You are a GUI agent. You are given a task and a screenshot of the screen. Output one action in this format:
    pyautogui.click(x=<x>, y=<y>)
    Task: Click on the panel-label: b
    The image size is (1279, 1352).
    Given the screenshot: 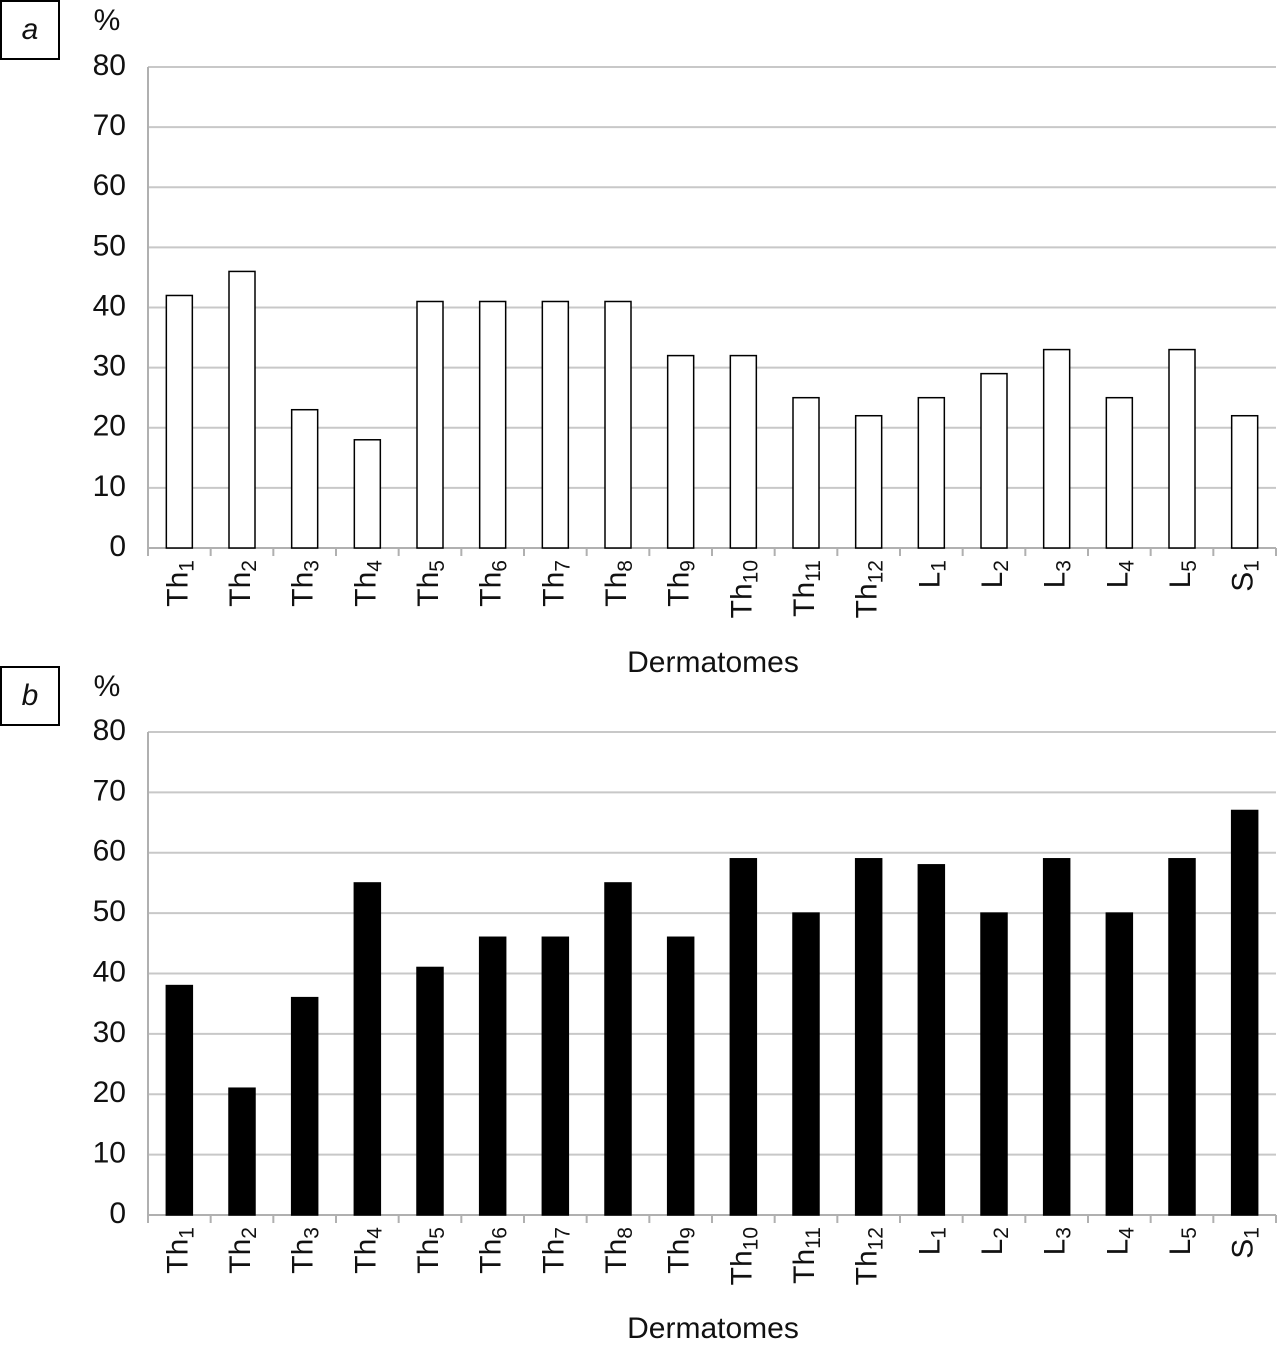 What is the action you would take?
    pyautogui.click(x=30, y=695)
    